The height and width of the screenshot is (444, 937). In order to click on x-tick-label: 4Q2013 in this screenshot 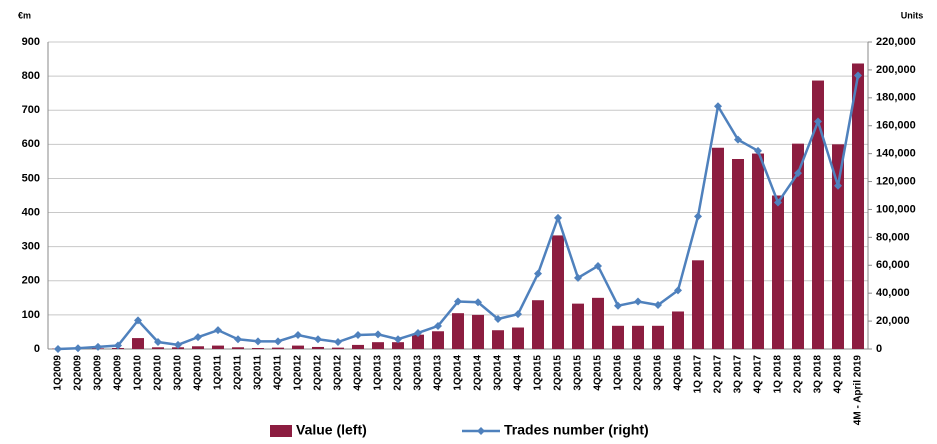, I will do `click(438, 373)`.